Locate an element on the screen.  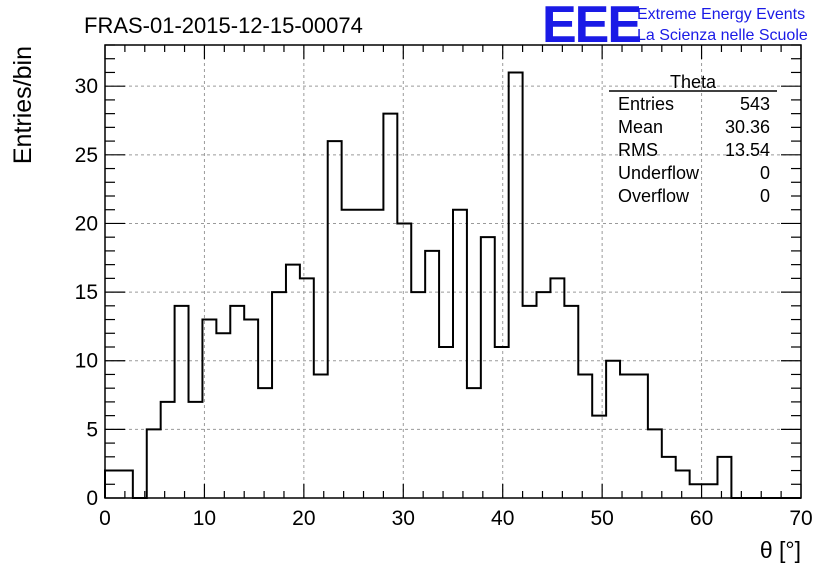
stat-underflow-value: 0 is located at coordinates (765, 173).